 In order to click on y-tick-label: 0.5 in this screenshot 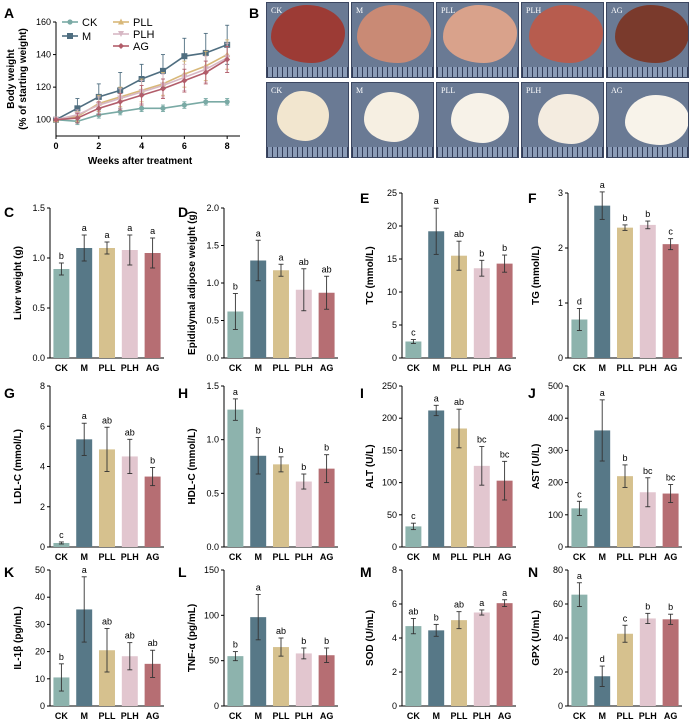, I will do `click(212, 493)`.